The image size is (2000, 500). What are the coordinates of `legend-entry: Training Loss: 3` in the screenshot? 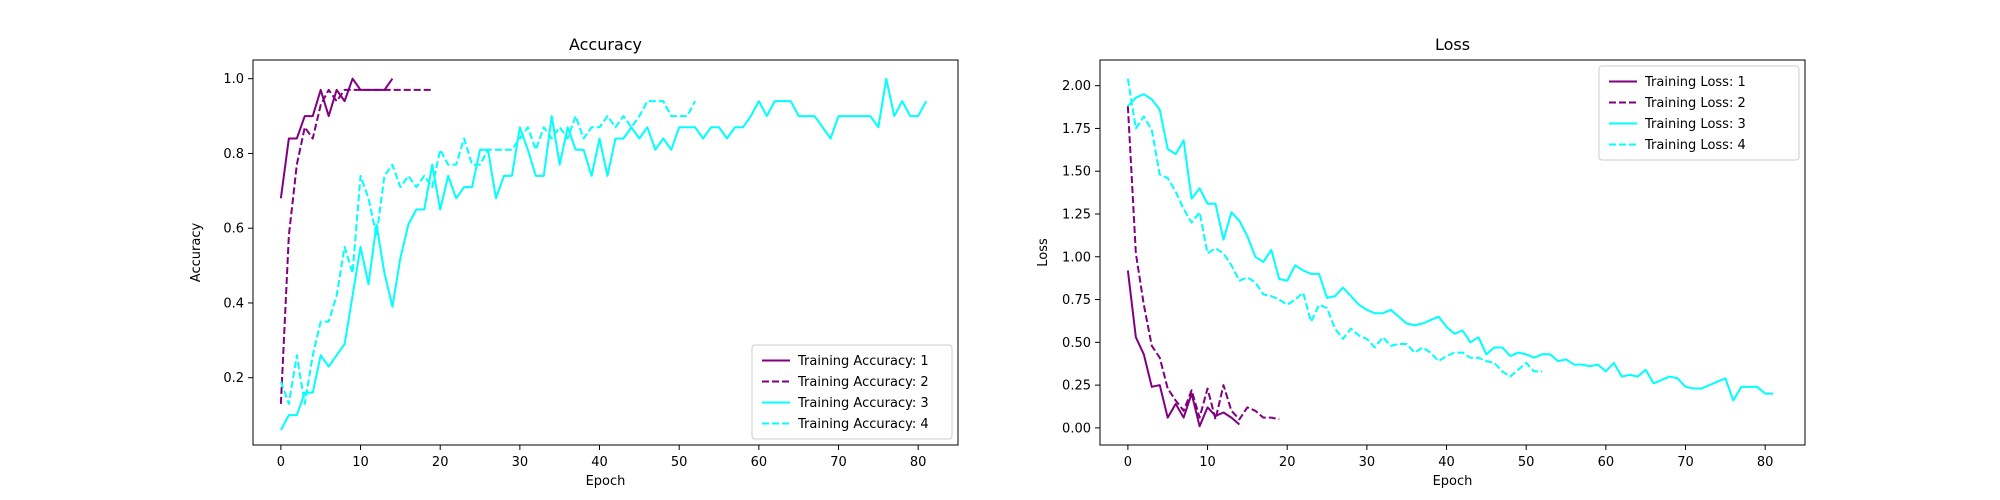 It's located at (1677, 124).